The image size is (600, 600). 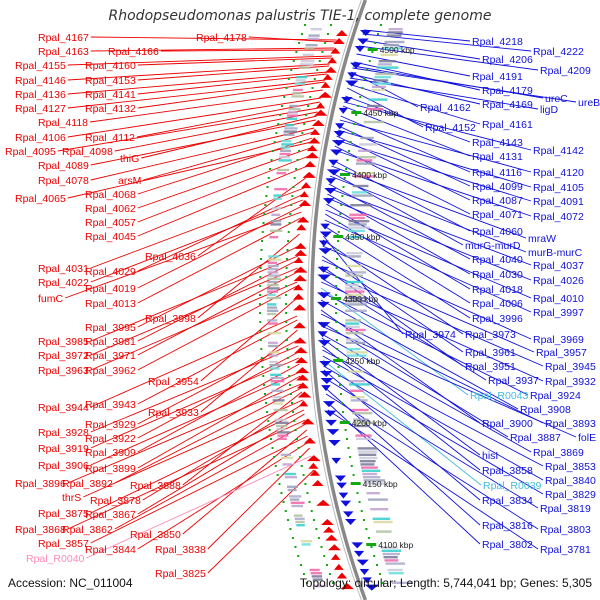 What do you see at coordinates (380, 113) in the screenshot?
I see `tick-label: 4450 kbp` at bounding box center [380, 113].